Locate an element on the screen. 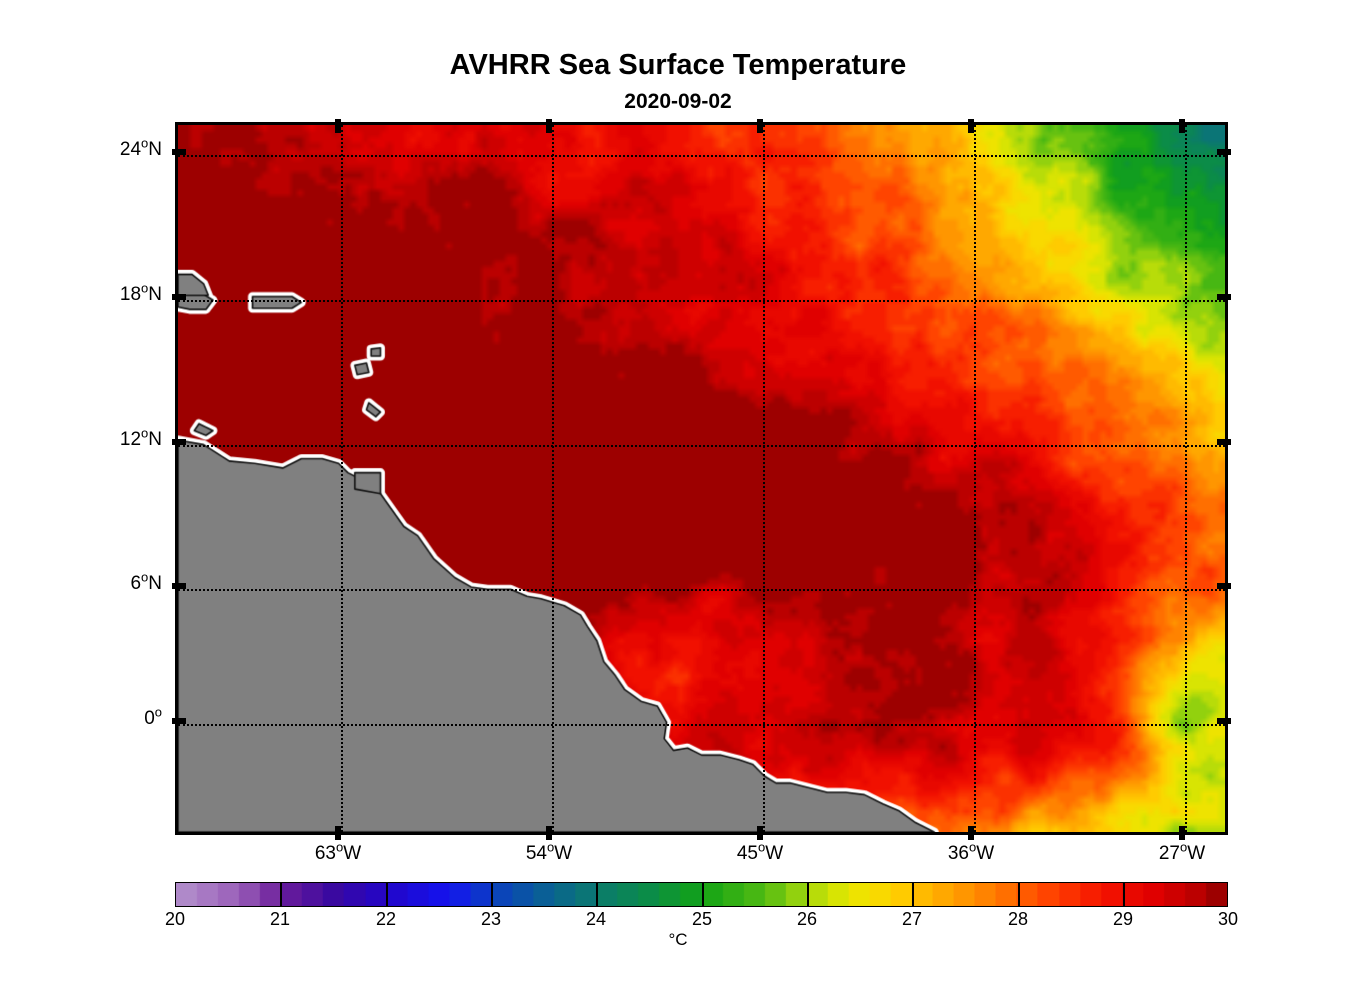  colorbar-label-23: 23 is located at coordinates (491, 919).